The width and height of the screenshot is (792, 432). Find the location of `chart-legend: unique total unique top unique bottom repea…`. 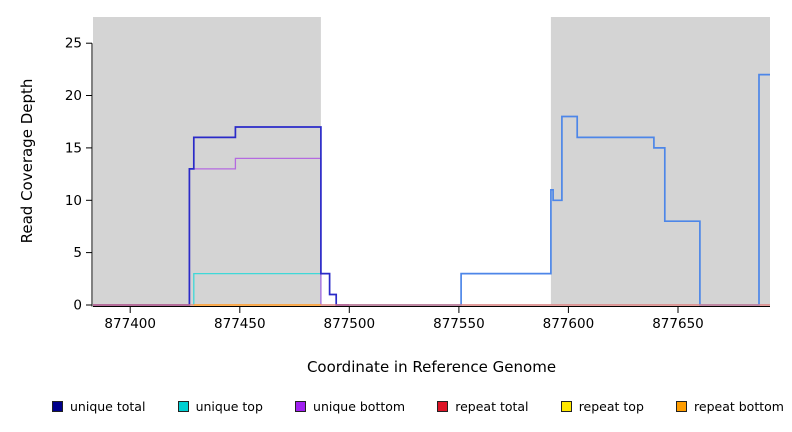

chart-legend: unique total unique top unique bottom repea… is located at coordinates (418, 406).